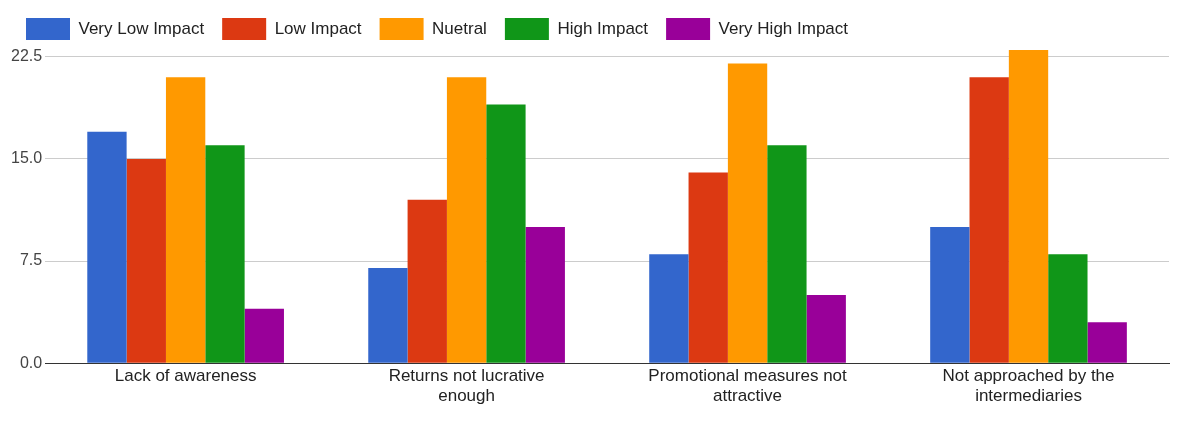 This screenshot has height=440, width=1179. Describe the element at coordinates (318, 28) in the screenshot. I see `legend-label: Low Impact` at that location.